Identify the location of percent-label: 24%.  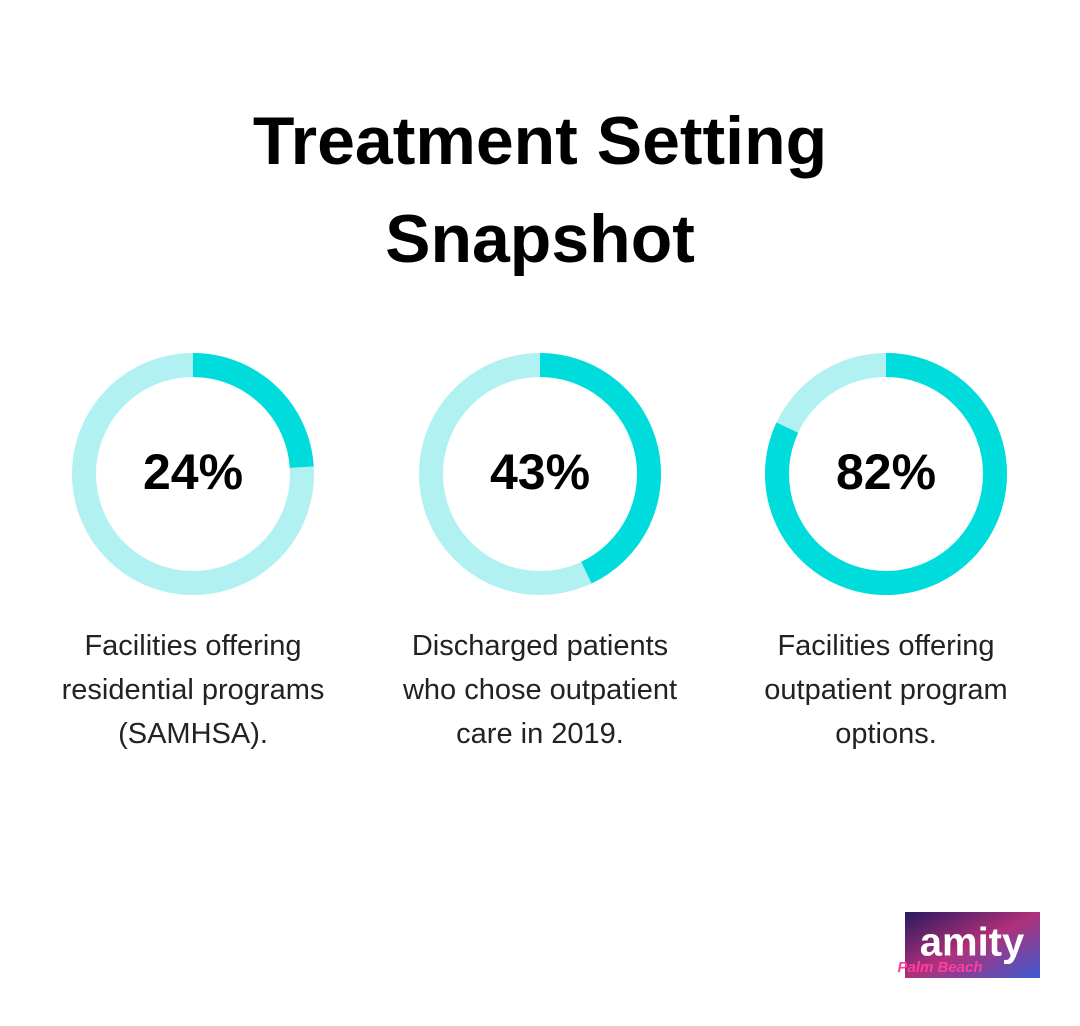
(193, 472).